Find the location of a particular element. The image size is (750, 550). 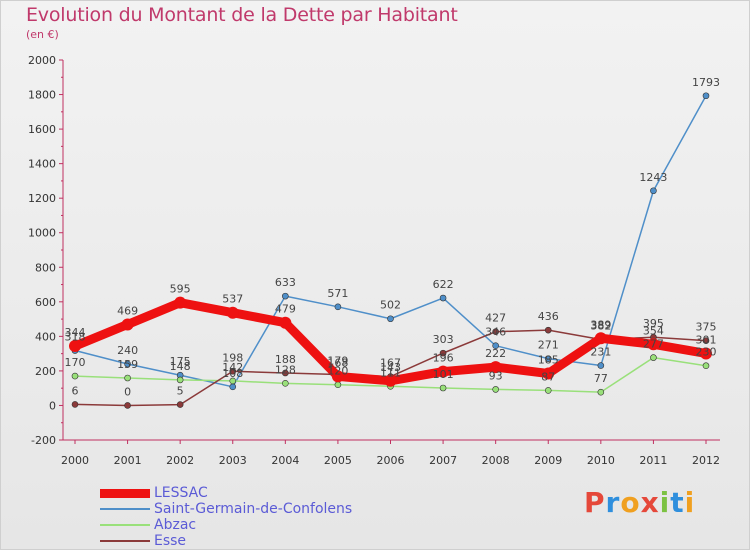

x-tick-label: 2007 is located at coordinates (443, 460).